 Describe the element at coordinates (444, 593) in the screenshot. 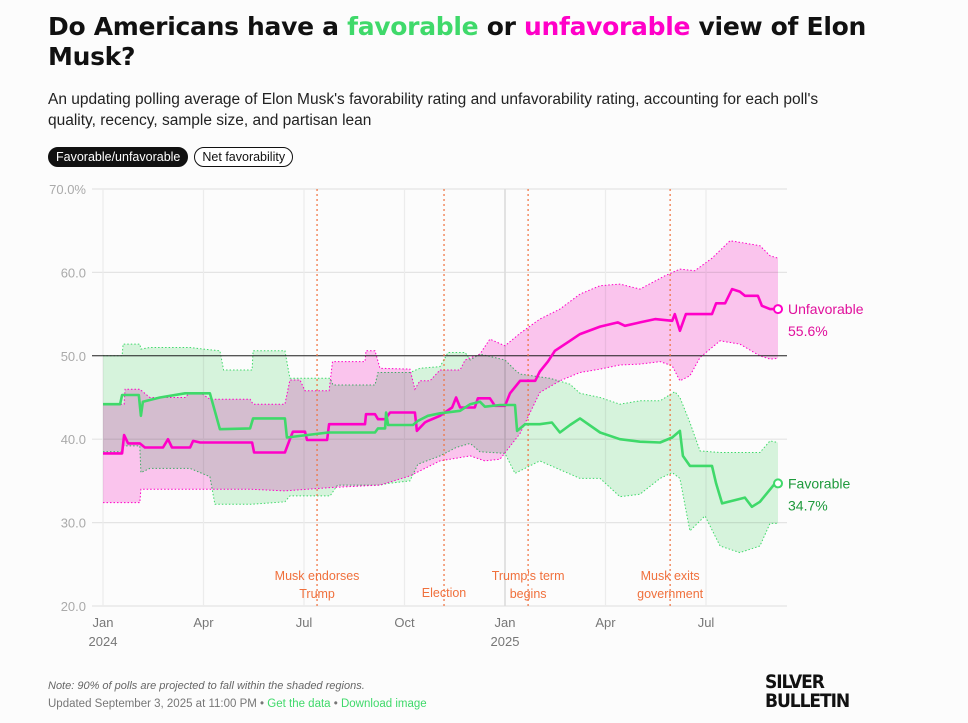

I see `event-label: Election` at that location.